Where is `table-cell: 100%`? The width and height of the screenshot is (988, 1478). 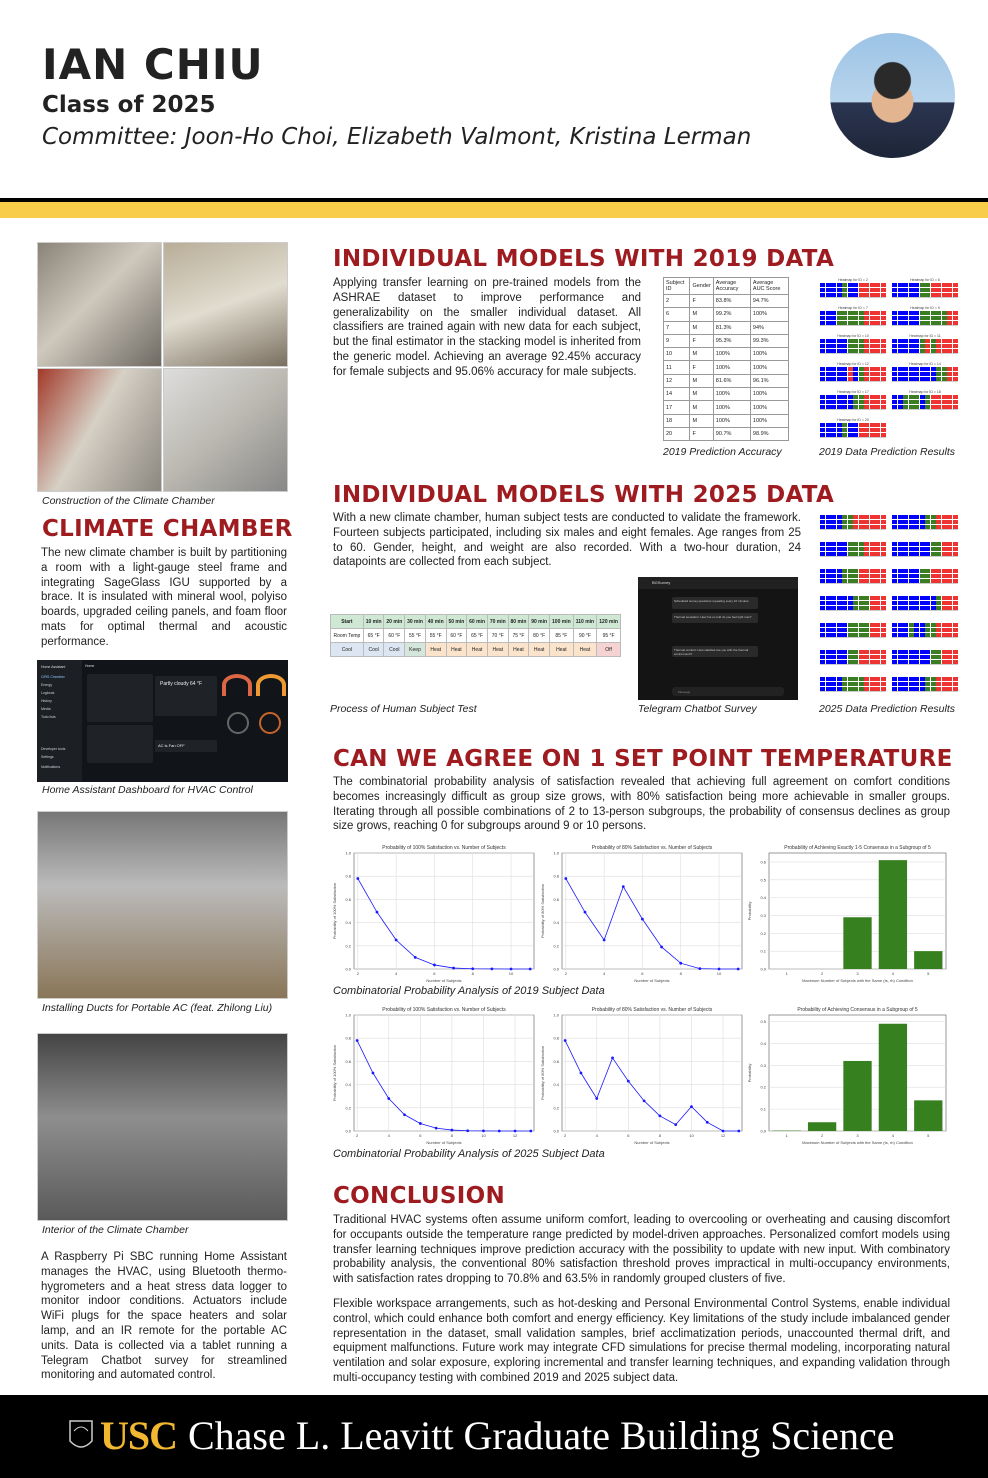 table-cell: 100% is located at coordinates (769, 314).